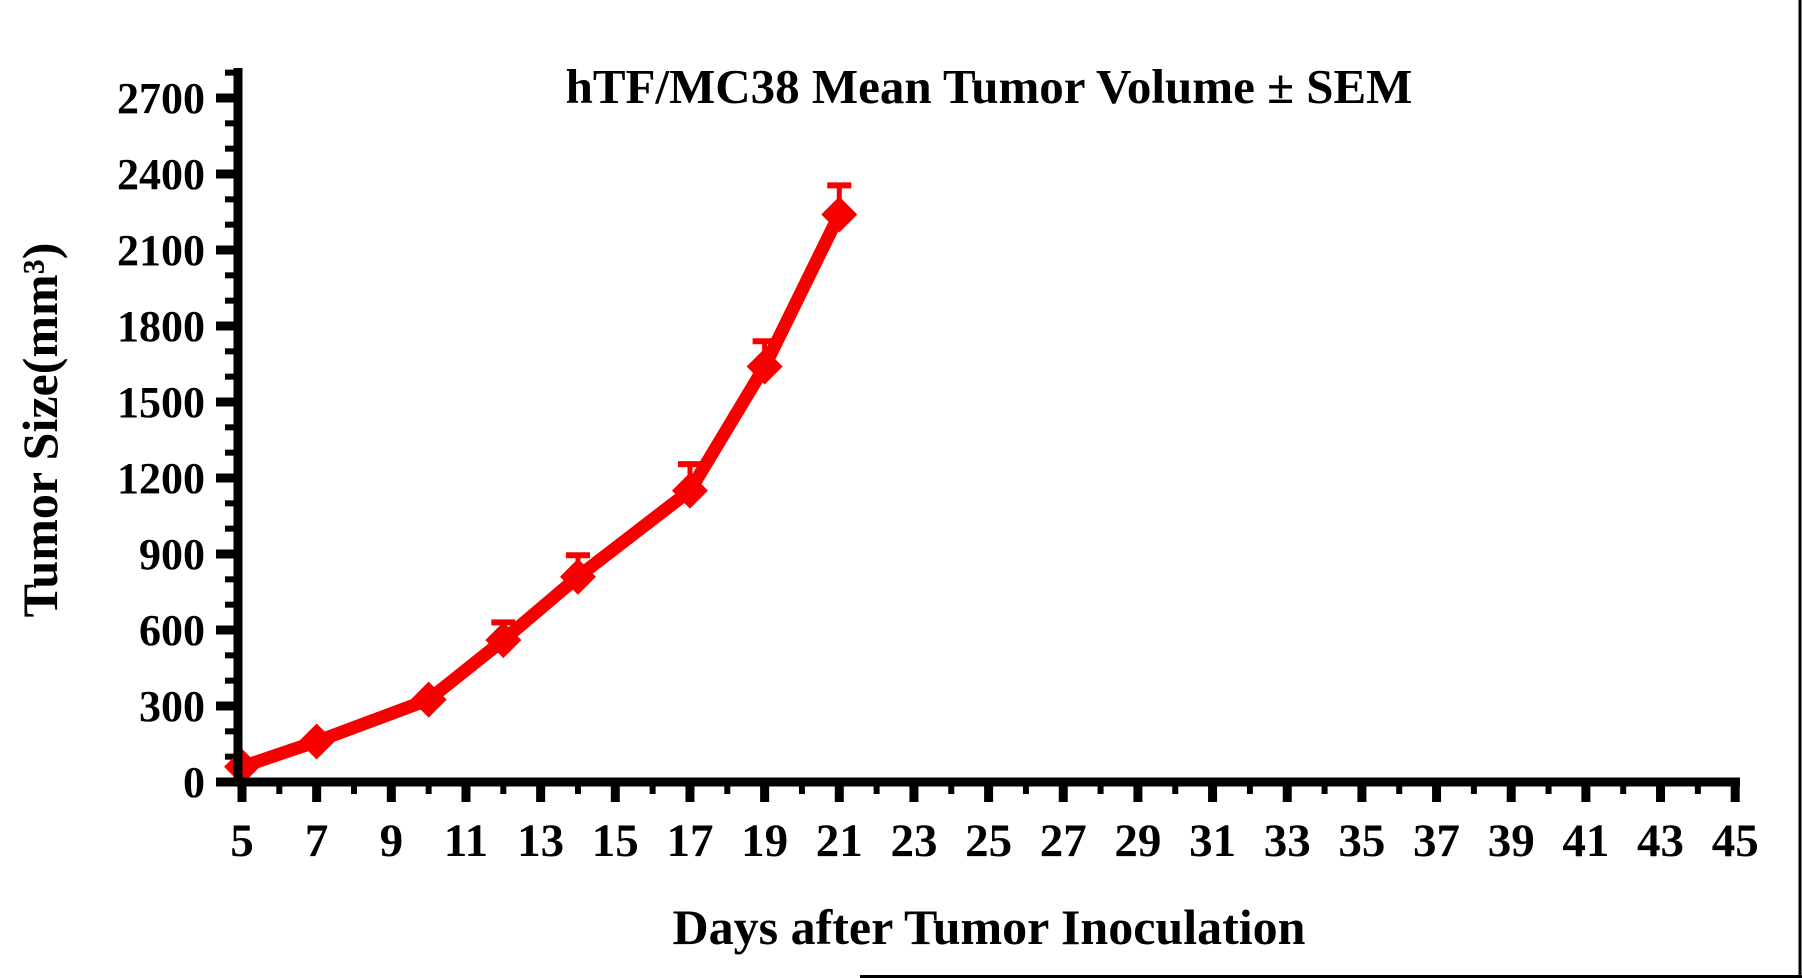 This screenshot has height=978, width=1802. I want to click on x-tick-label: 5, so click(242, 841).